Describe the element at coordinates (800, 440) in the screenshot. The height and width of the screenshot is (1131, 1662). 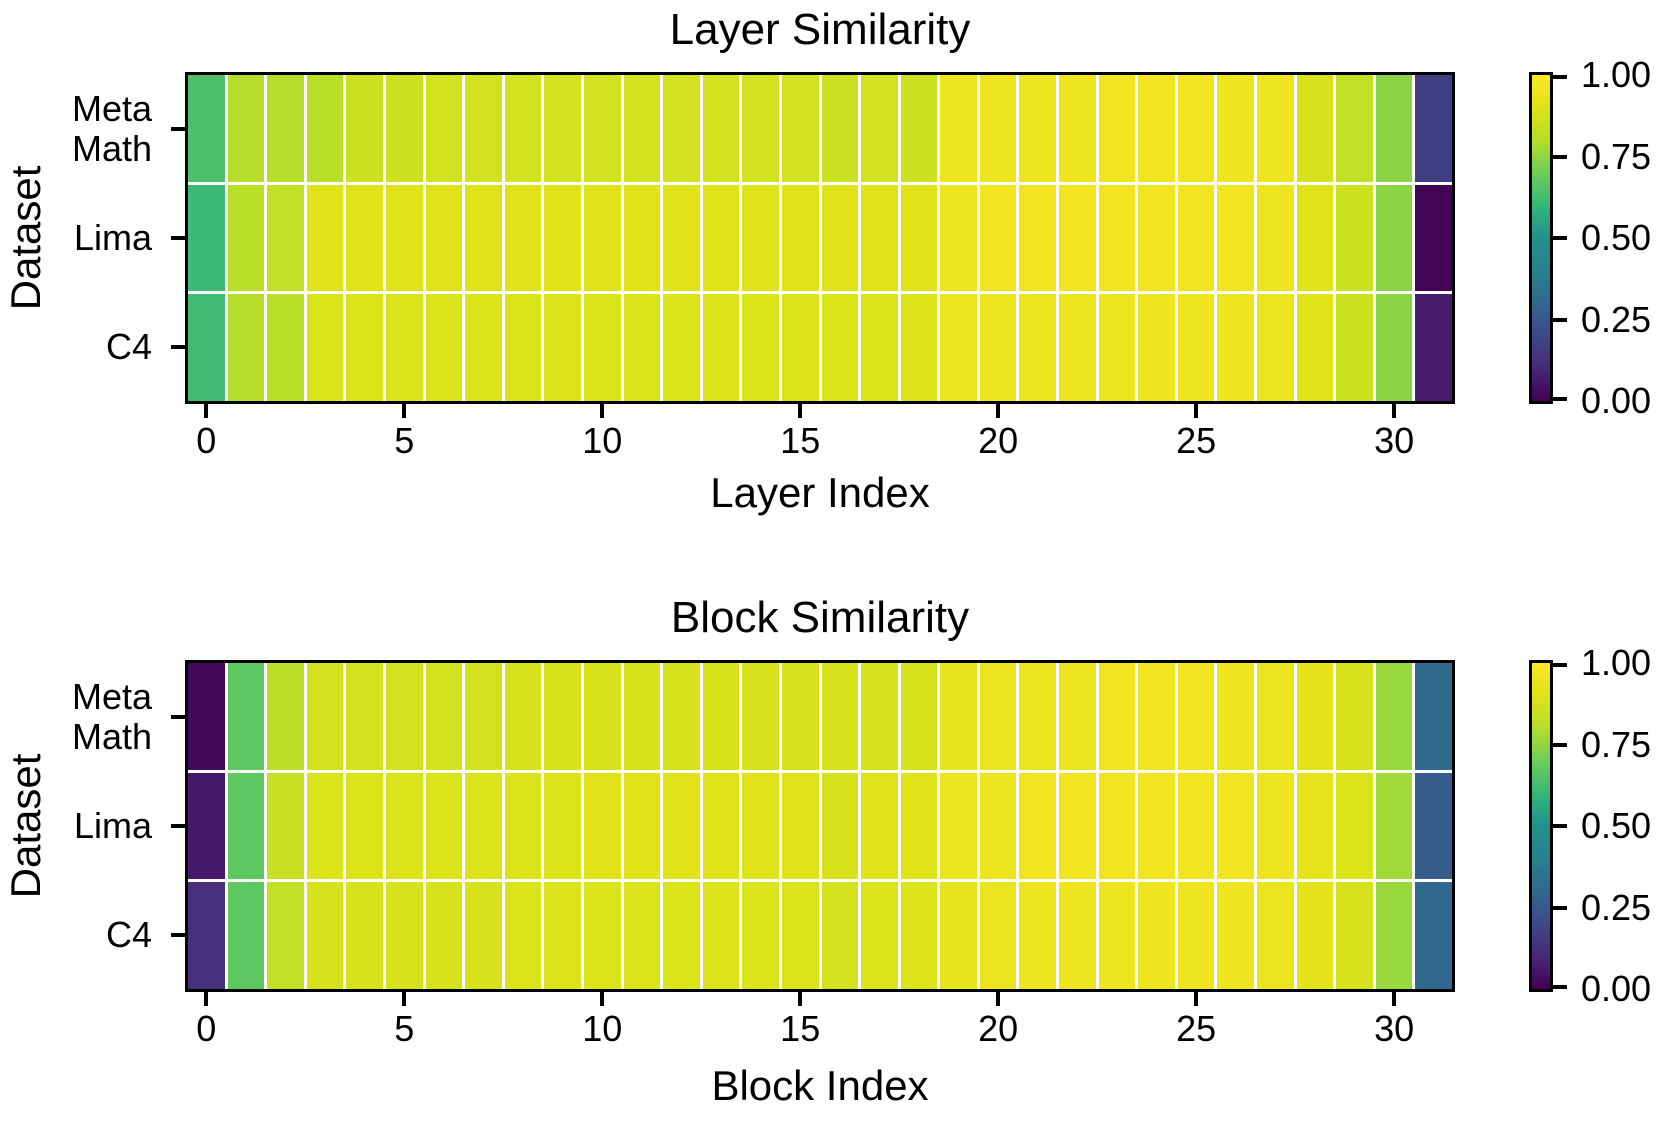
I see `x-tick-label: 15` at that location.